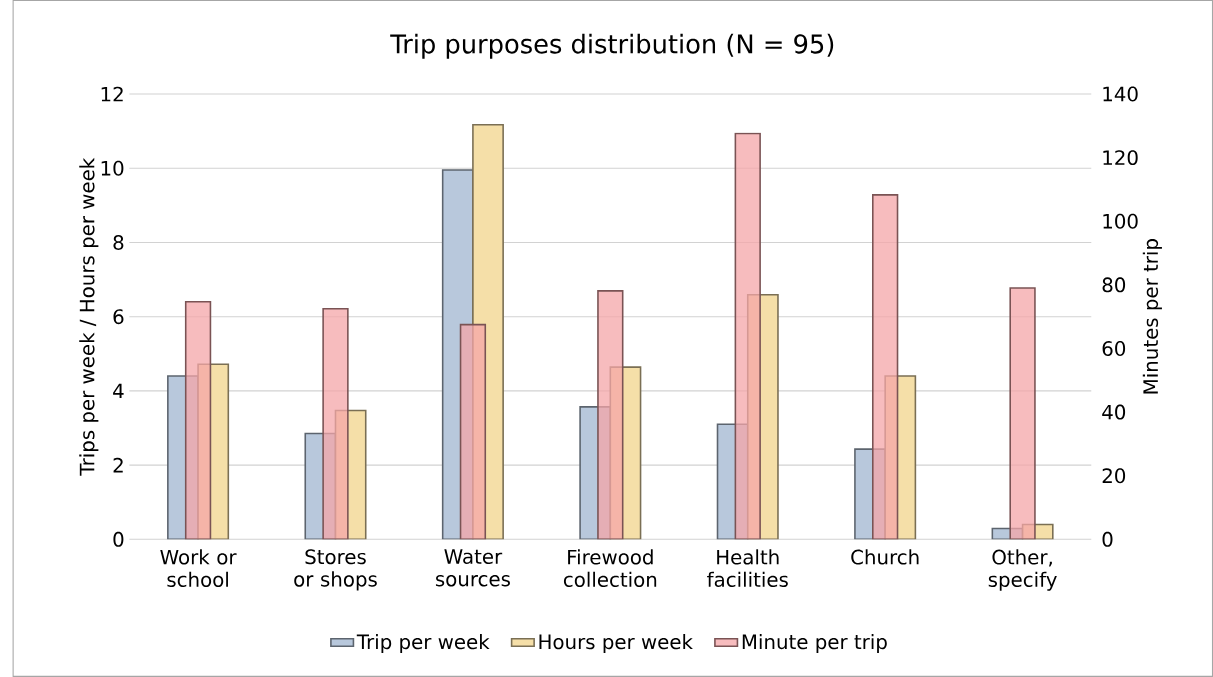 The image size is (1213, 677). What do you see at coordinates (335, 570) in the screenshot?
I see `x-tick-label: Stores or shops` at bounding box center [335, 570].